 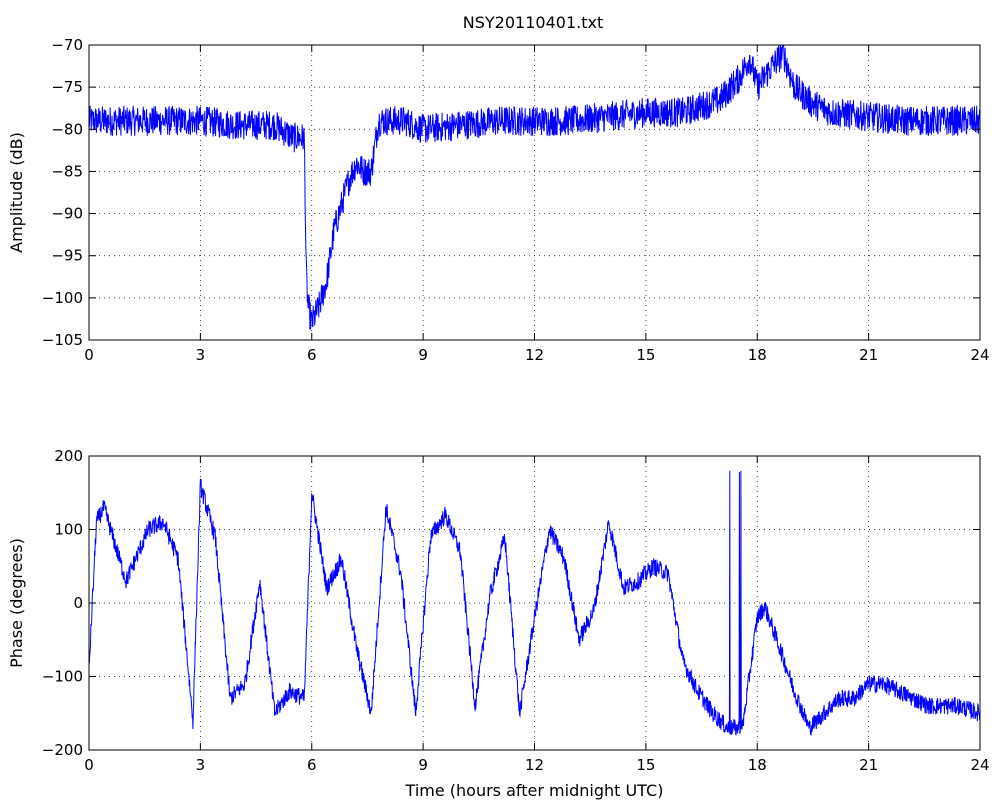 I want to click on amplitude-x-tick-label: 12, so click(x=534, y=355).